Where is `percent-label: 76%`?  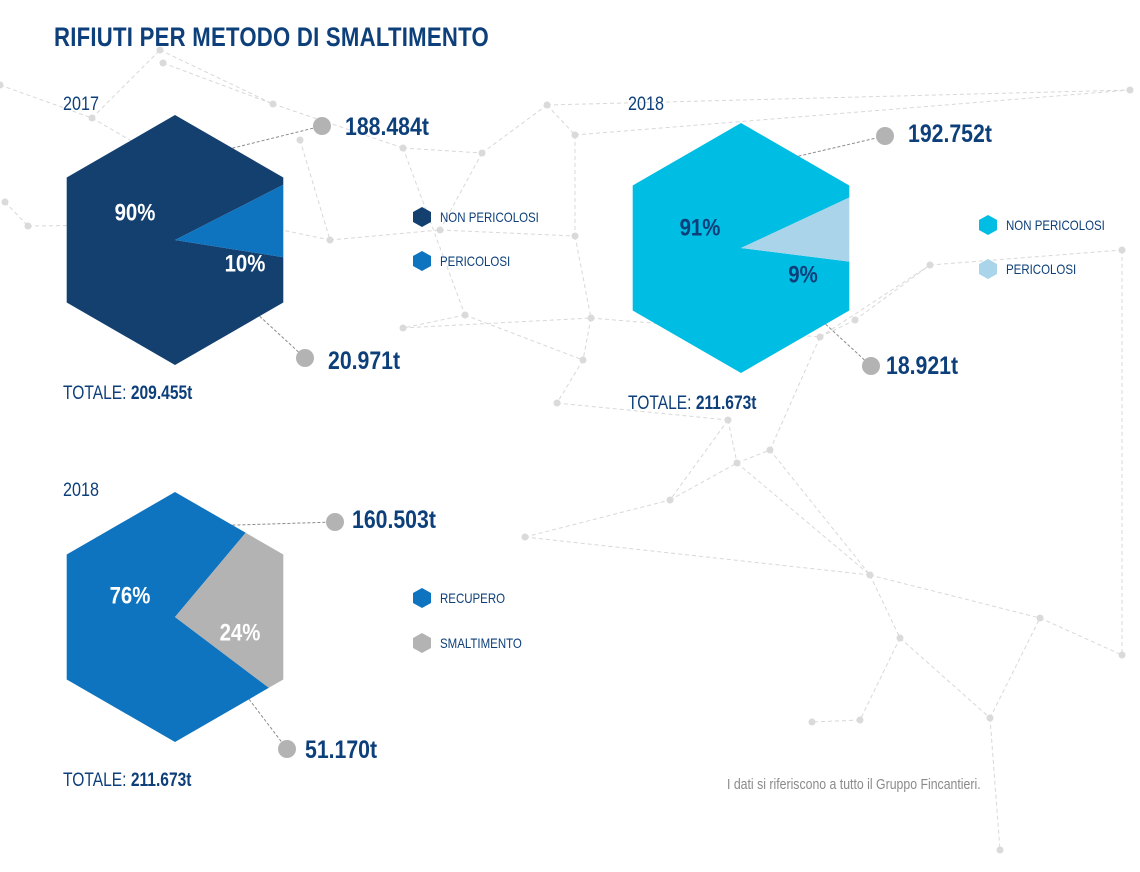
percent-label: 76% is located at coordinates (130, 595).